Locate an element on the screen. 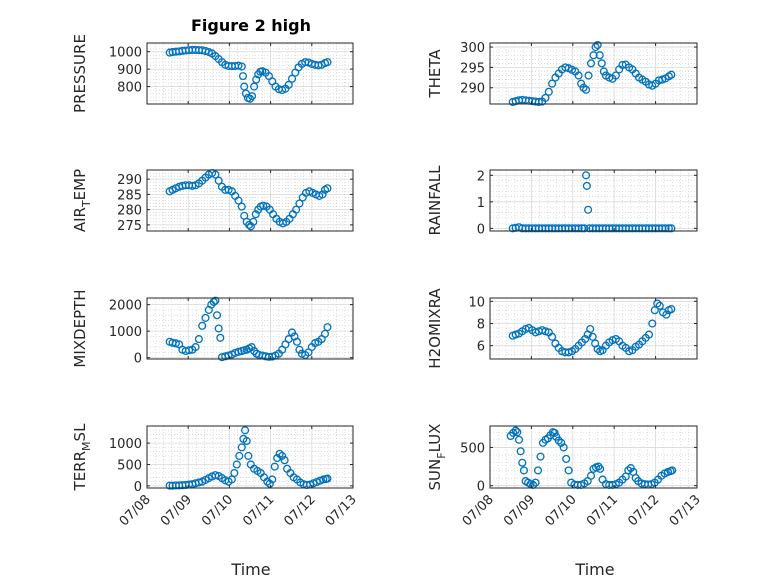 The width and height of the screenshot is (778, 583). y-tick-label: 8 is located at coordinates (481, 325).